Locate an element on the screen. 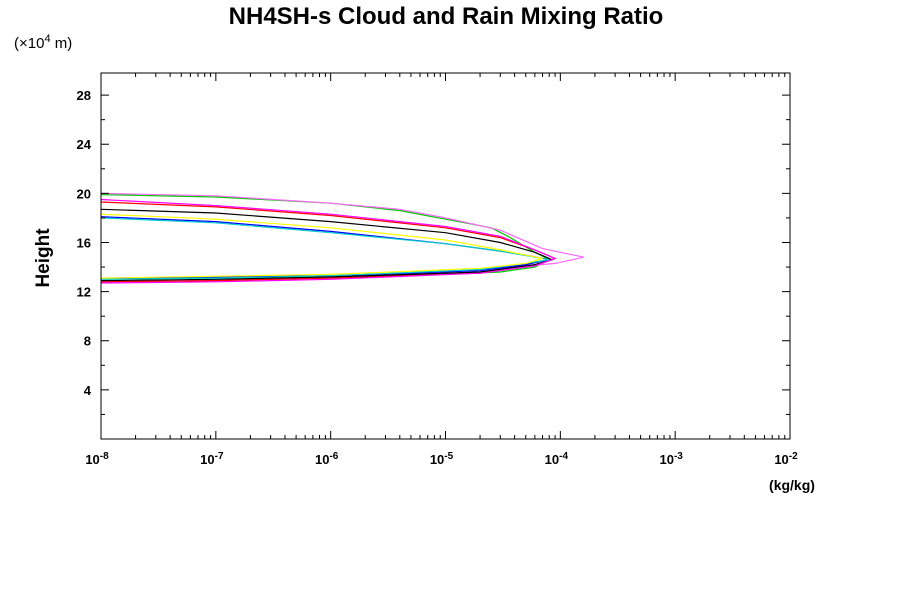 This screenshot has height=600, width=900. x-tick-label-exponent: -6 is located at coordinates (333, 456).